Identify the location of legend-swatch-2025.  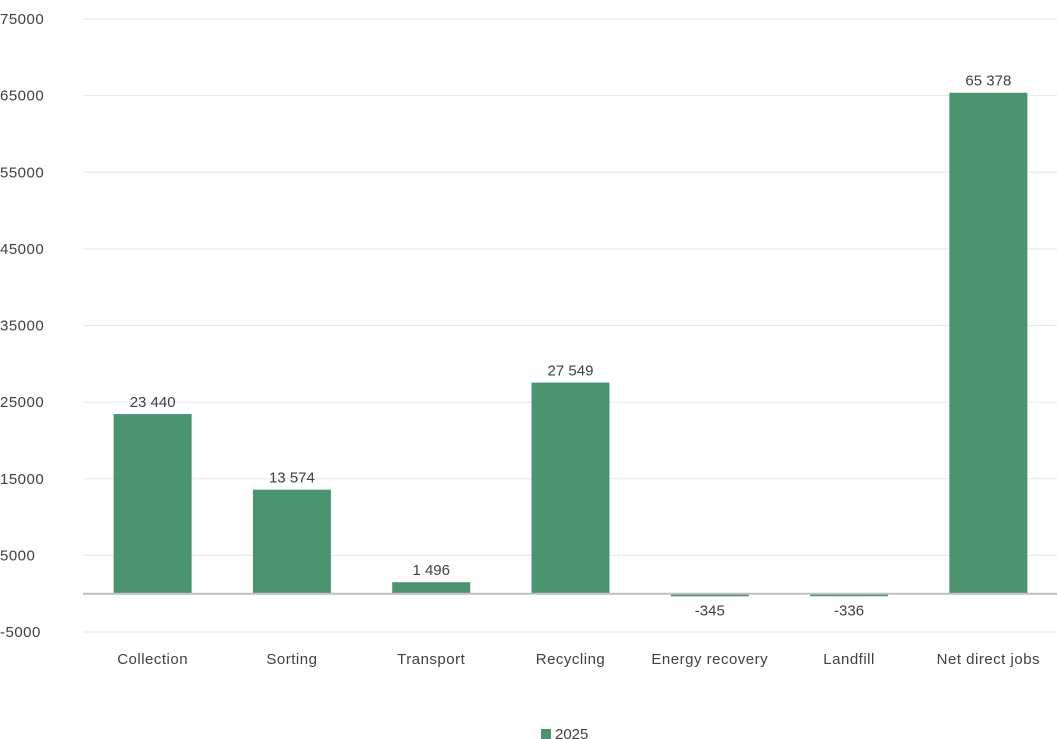
(546, 734).